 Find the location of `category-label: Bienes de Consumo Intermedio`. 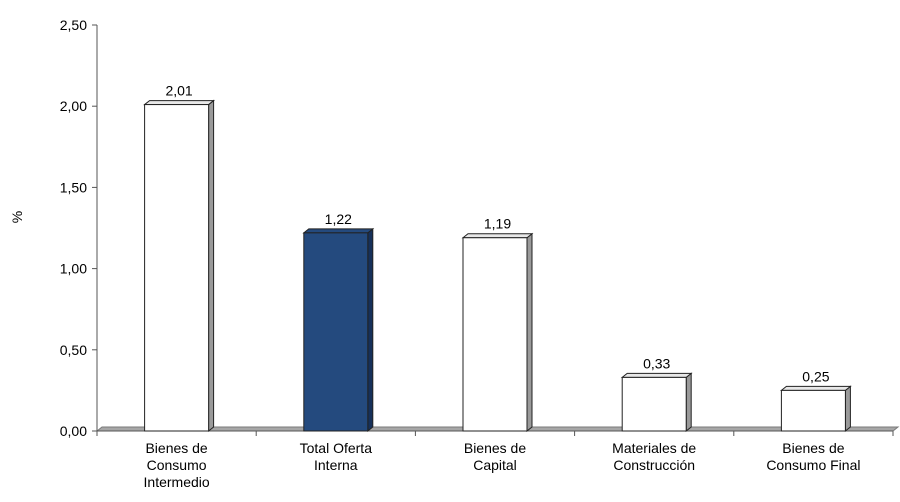

category-label: Bienes de Consumo Intermedio is located at coordinates (177, 465).